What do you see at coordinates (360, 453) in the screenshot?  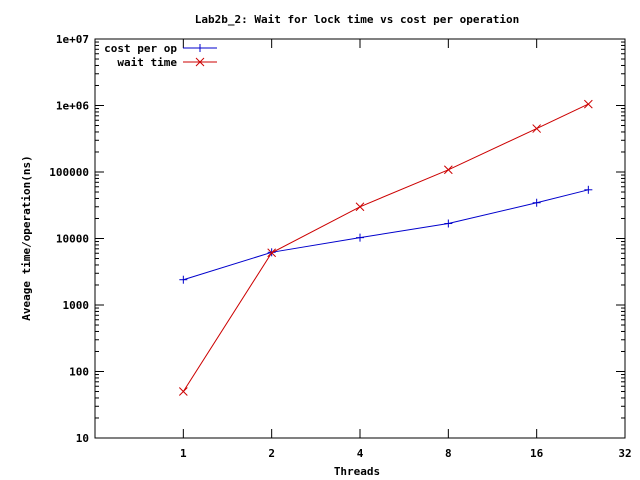 I see `x-tick-label: 4` at bounding box center [360, 453].